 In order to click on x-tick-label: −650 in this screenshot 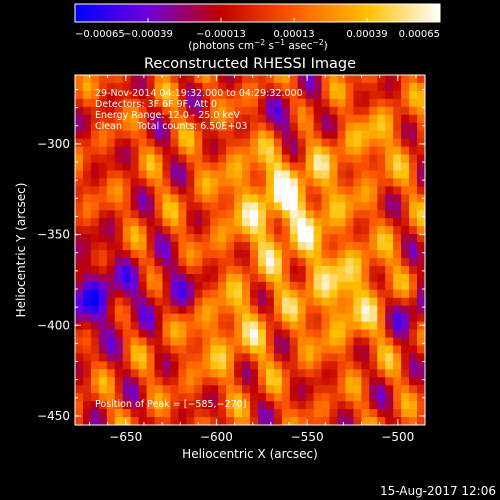, I will do `click(125, 437)`.